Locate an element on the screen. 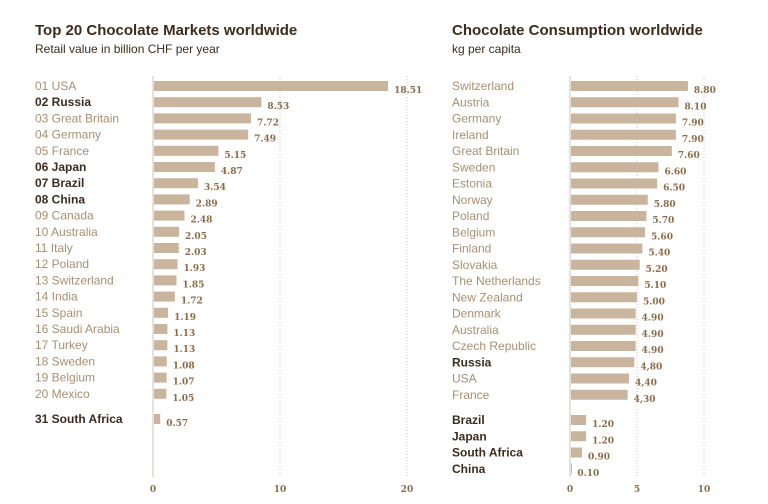 The width and height of the screenshot is (768, 504). bar-label: Australia is located at coordinates (475, 330).